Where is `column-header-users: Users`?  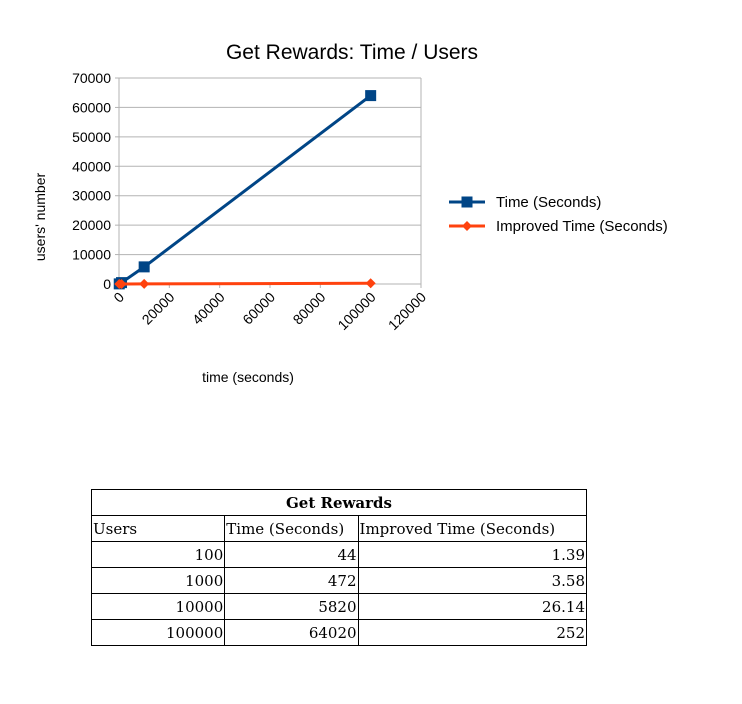
column-header-users: Users is located at coordinates (158, 528).